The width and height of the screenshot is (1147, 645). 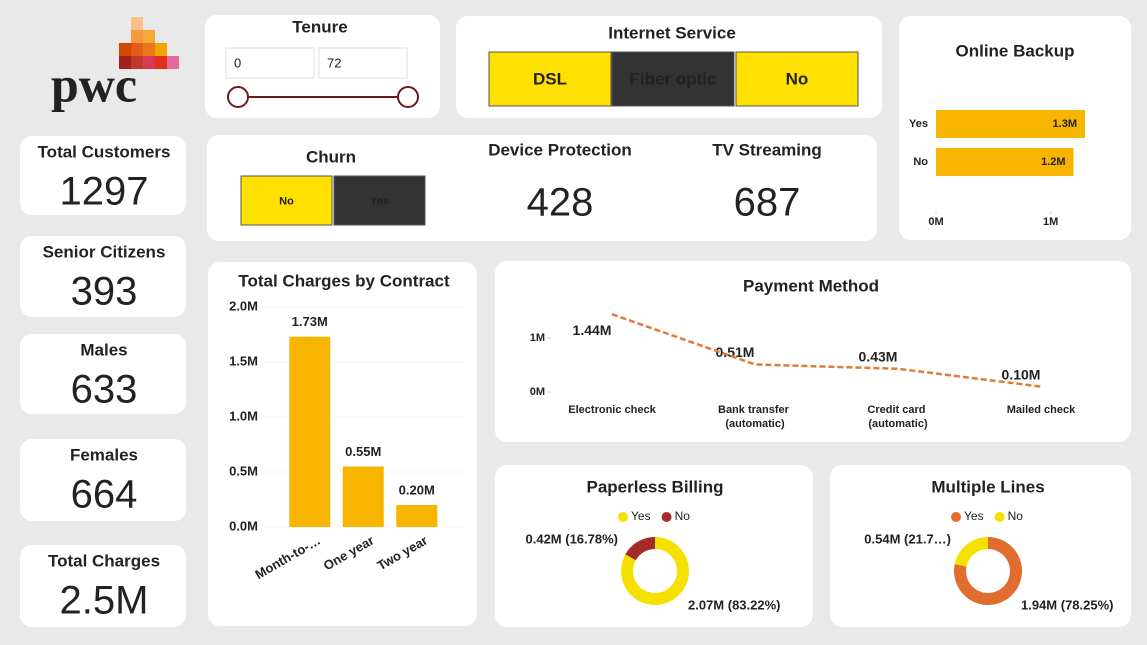 What do you see at coordinates (826, 350) in the screenshot?
I see `line-series` at bounding box center [826, 350].